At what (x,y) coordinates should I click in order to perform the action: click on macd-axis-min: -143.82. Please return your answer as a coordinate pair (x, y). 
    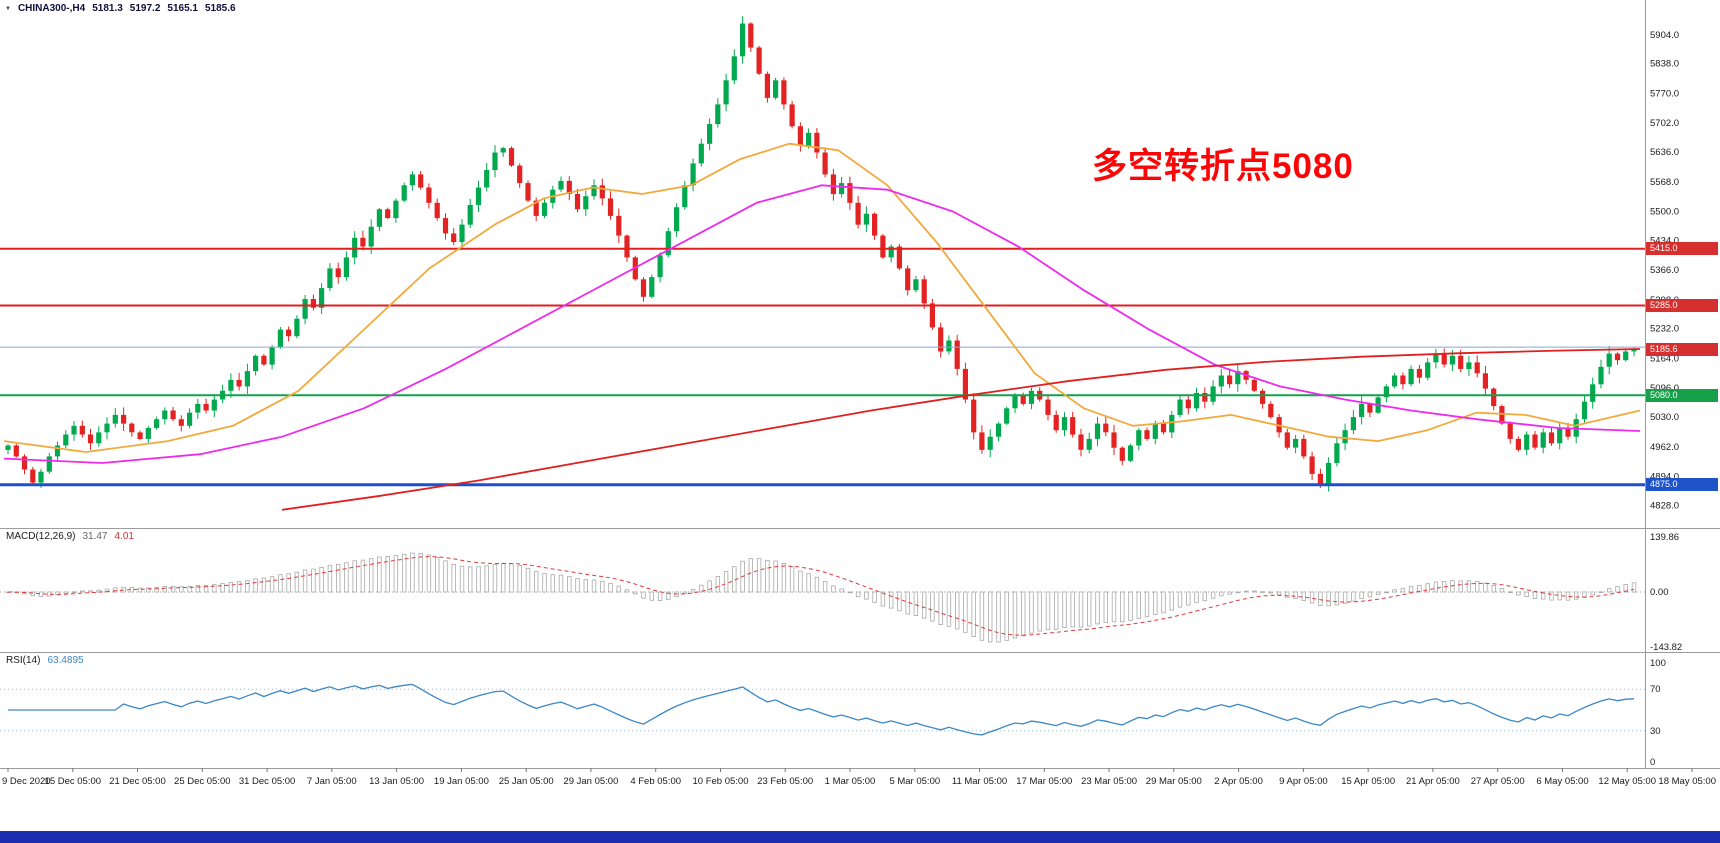
    Looking at the image, I should click on (1666, 647).